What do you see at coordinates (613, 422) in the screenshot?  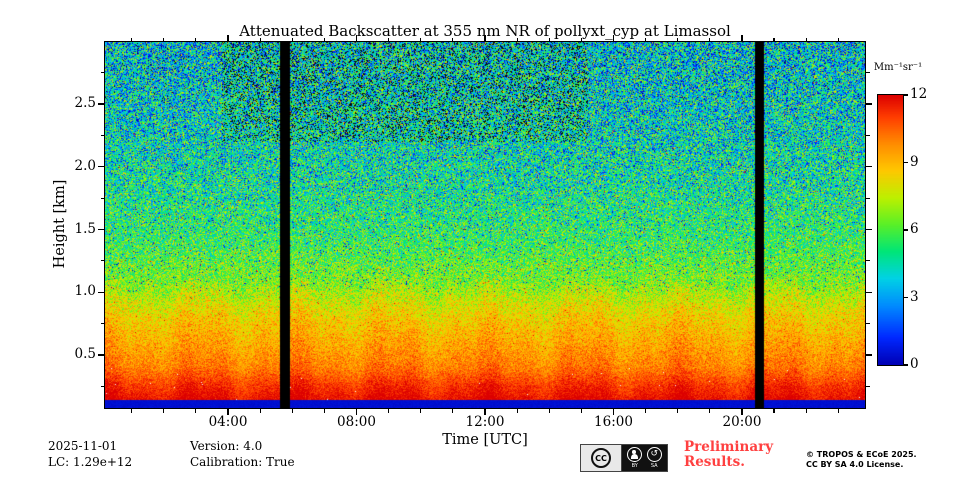 I see `x-tick-label: 16:00` at bounding box center [613, 422].